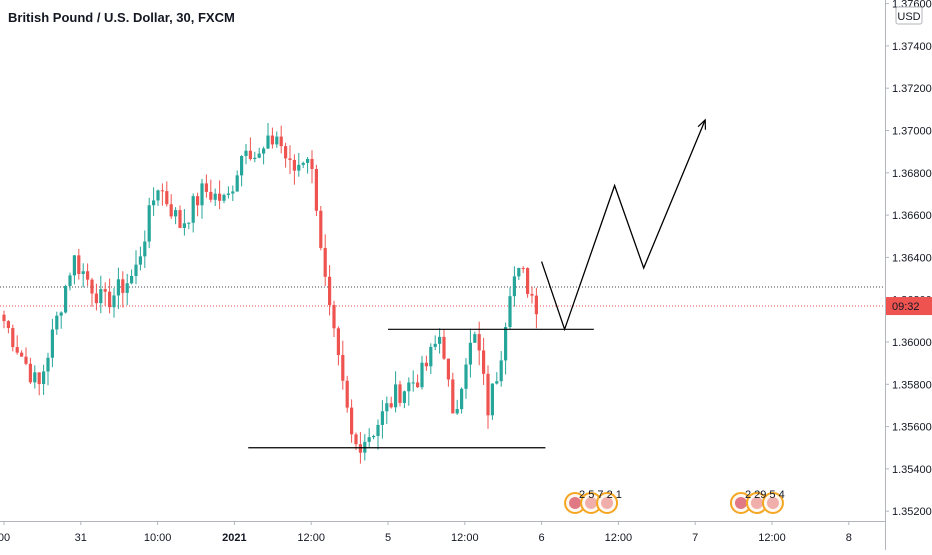 The image size is (932, 555). Describe the element at coordinates (912, 470) in the screenshot. I see `price-tick-label: 1.35400` at that location.